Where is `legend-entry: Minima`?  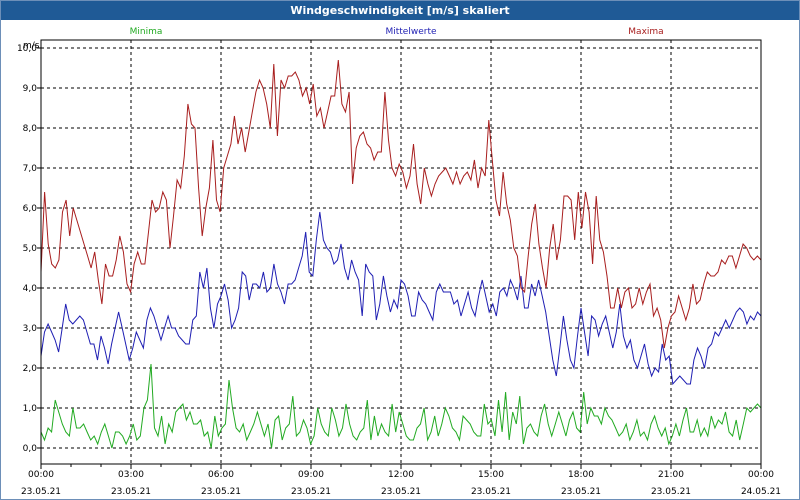
legend-entry: Minima is located at coordinates (146, 32).